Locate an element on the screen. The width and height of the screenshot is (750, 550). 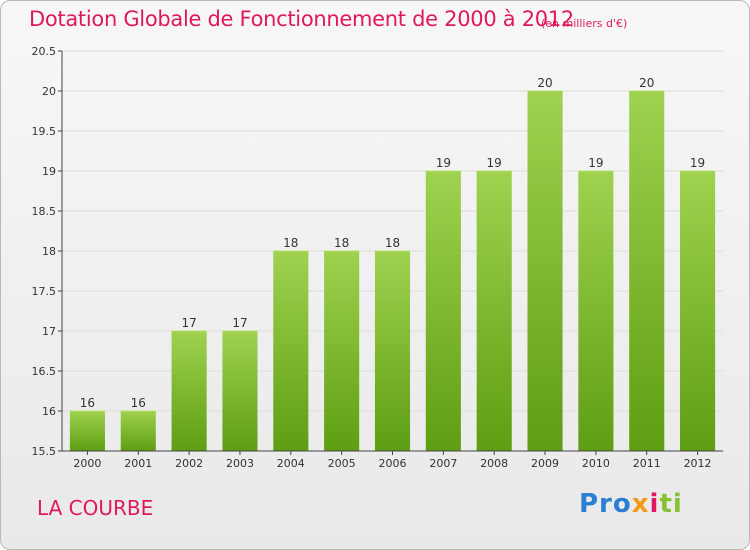
y-tick-label: 19 is located at coordinates (49, 171).